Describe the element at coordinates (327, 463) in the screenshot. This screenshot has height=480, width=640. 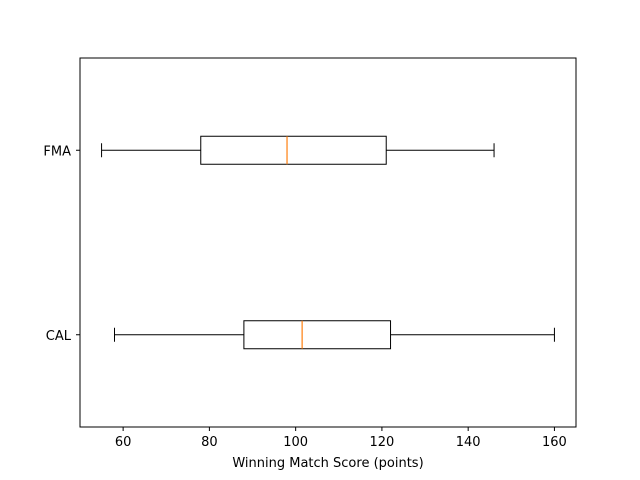
I see `x-axis-label: Winning Match Score (points)` at that location.